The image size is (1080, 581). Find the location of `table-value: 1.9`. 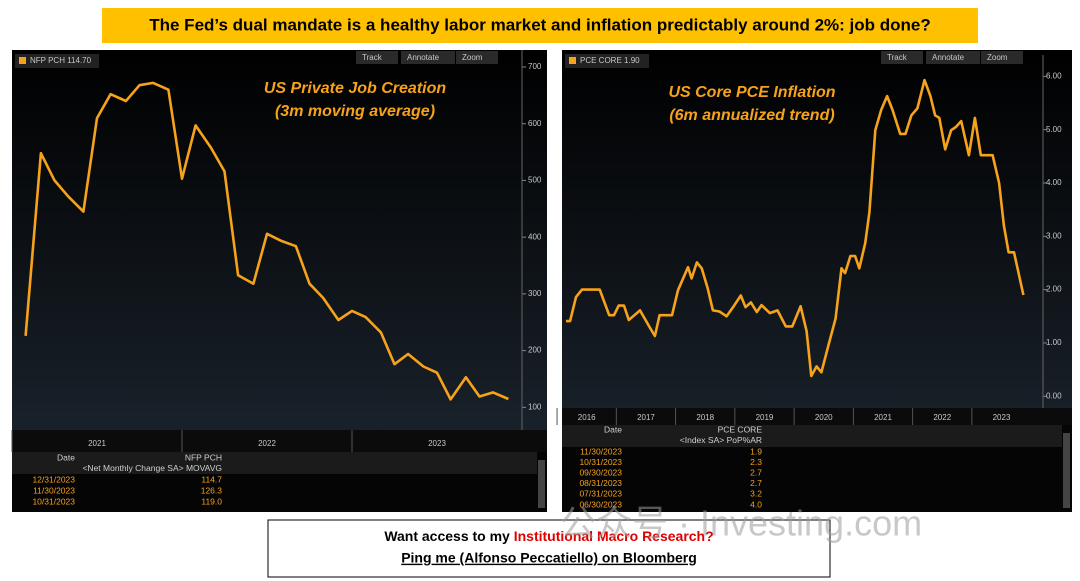

table-value: 1.9 is located at coordinates (756, 451).